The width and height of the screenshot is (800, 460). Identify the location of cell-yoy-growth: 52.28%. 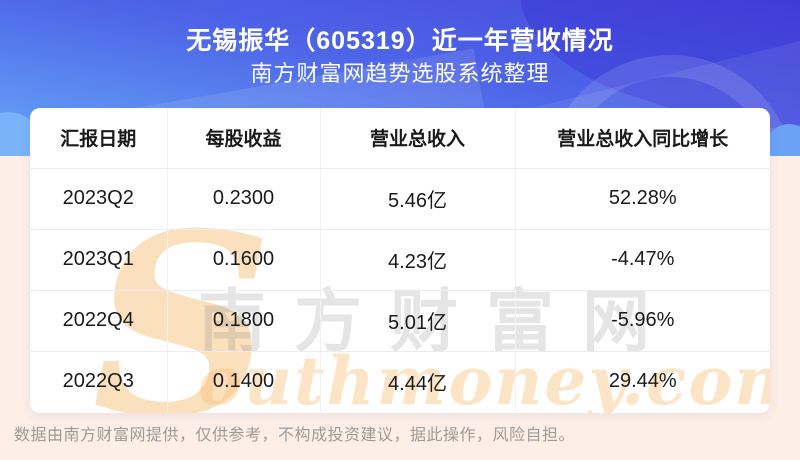
(642, 199).